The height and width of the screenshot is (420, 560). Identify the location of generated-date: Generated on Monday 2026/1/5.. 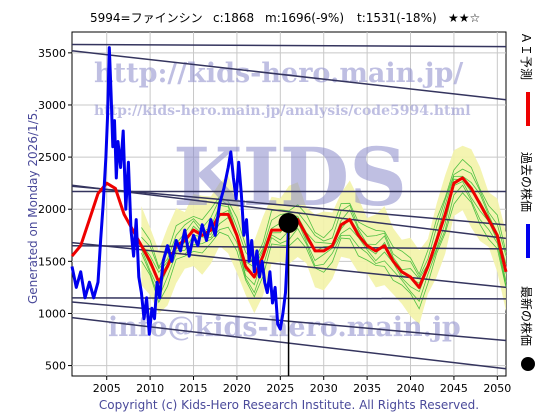
(33, 206).